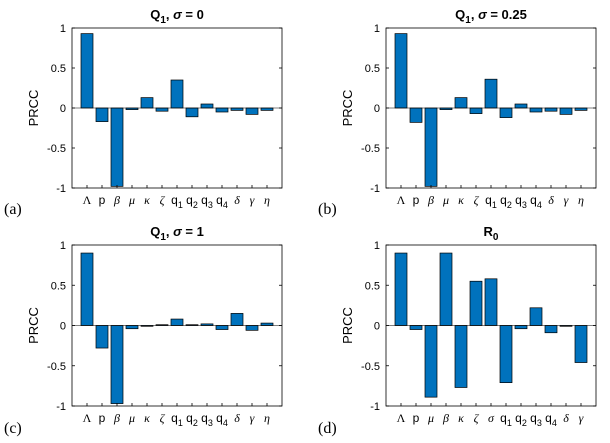 The image size is (610, 443). I want to click on panel-label: (b), so click(327, 209).